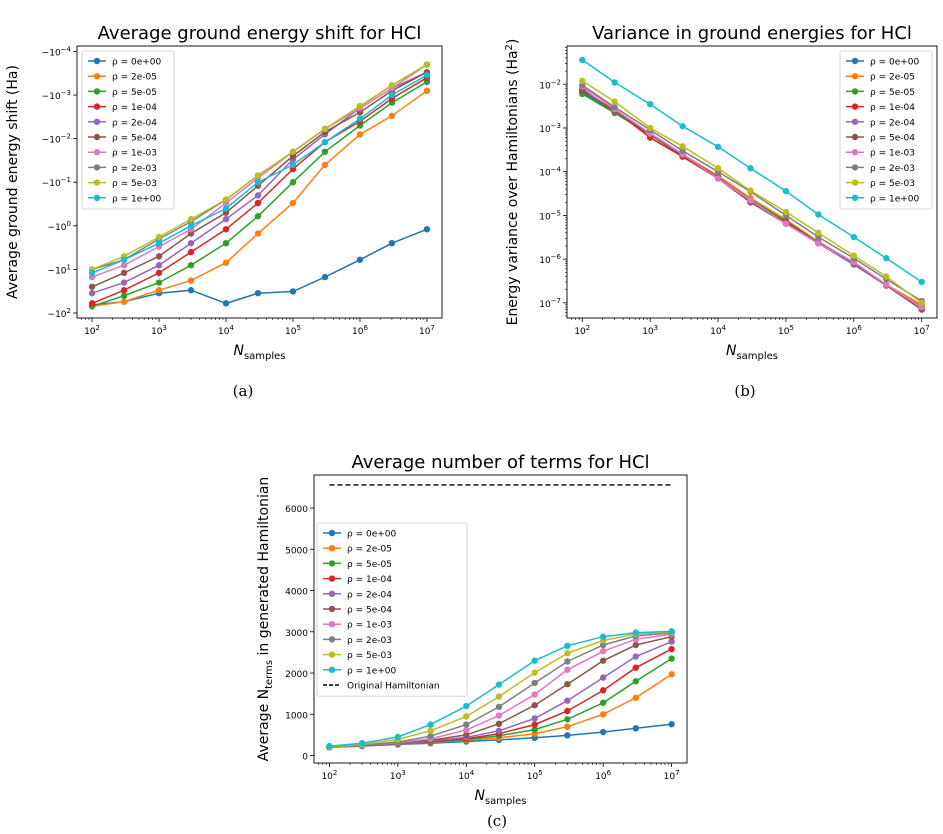  What do you see at coordinates (509, 47) in the screenshot?
I see `y-axis-label-superscript: 2` at bounding box center [509, 47].